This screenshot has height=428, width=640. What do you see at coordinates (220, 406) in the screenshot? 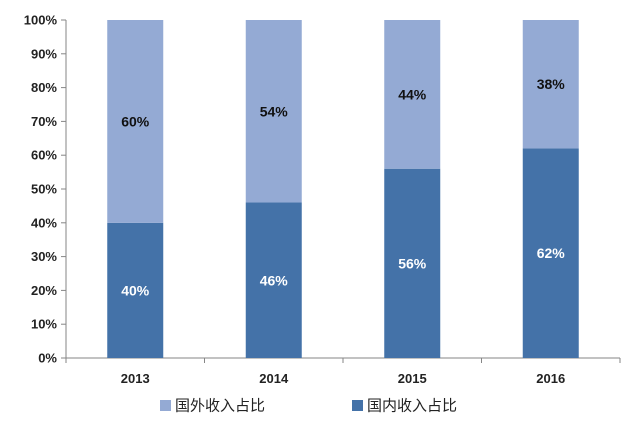
I see `legend-label: 国外收入占比` at bounding box center [220, 406].